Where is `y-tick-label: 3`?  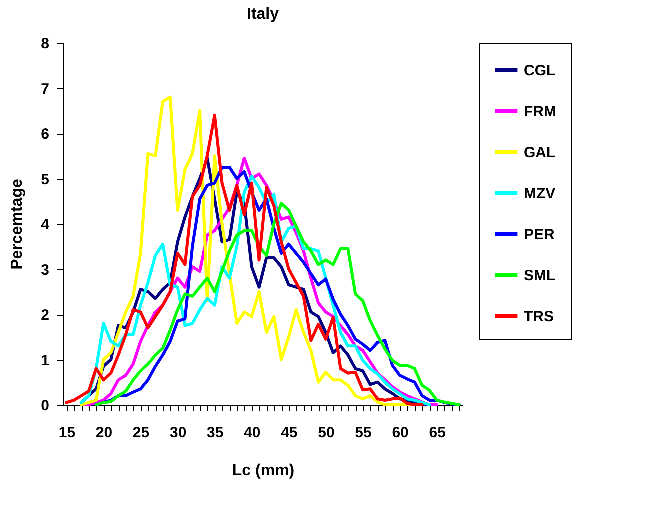 y-tick-label: 3 is located at coordinates (45, 270).